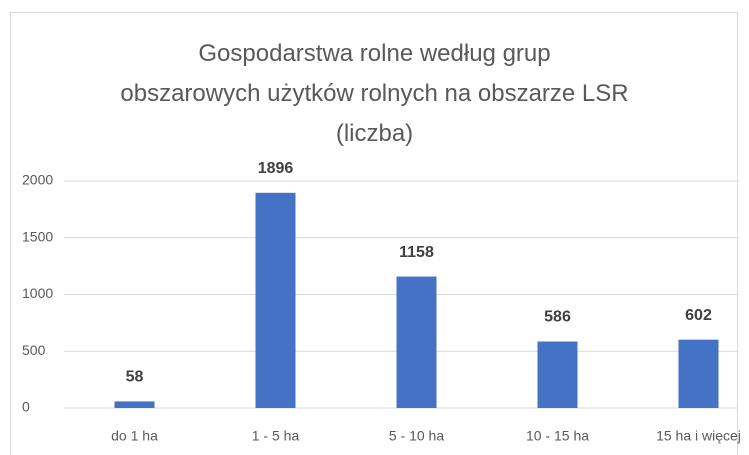 Image resolution: width=749 pixels, height=455 pixels. Describe the element at coordinates (135, 377) in the screenshot. I see `value-label: 58` at that location.